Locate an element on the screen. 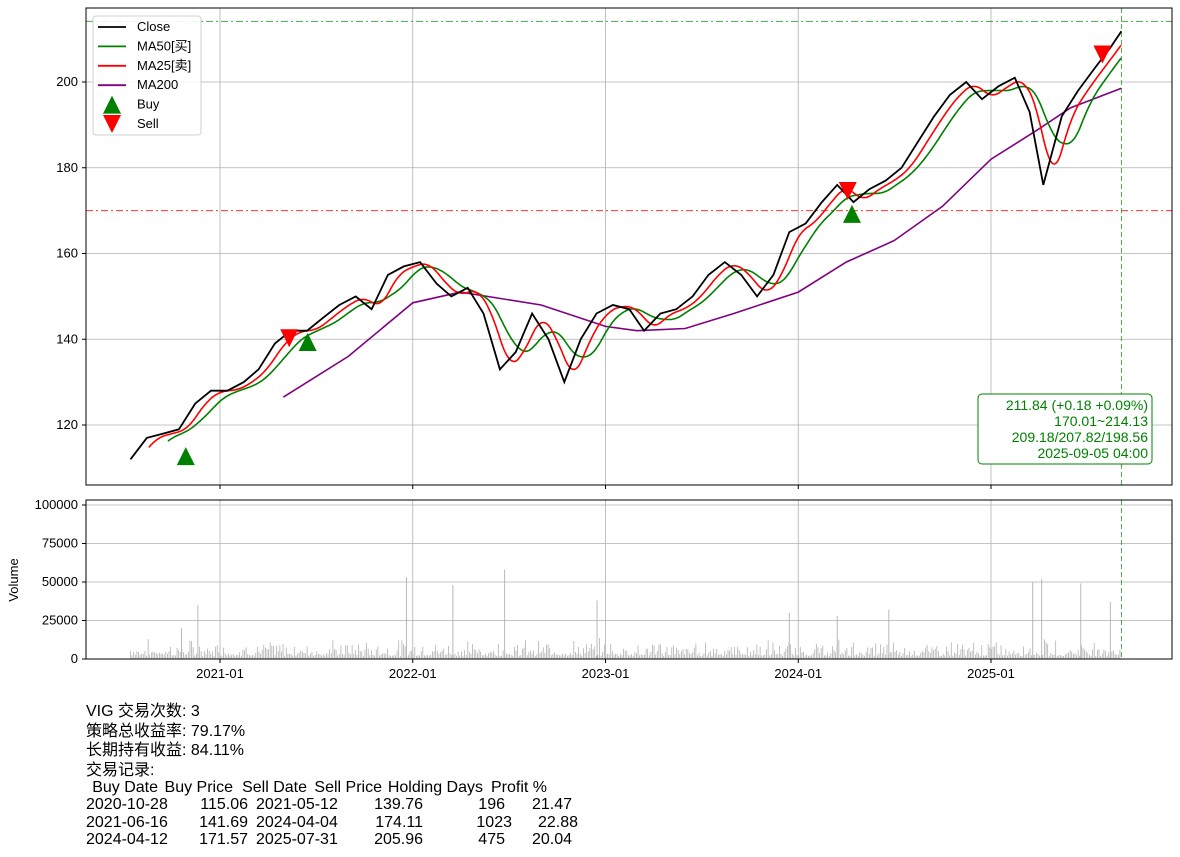  summary-buyhold-return: 长期持有收益: 84.11% is located at coordinates (165, 750).